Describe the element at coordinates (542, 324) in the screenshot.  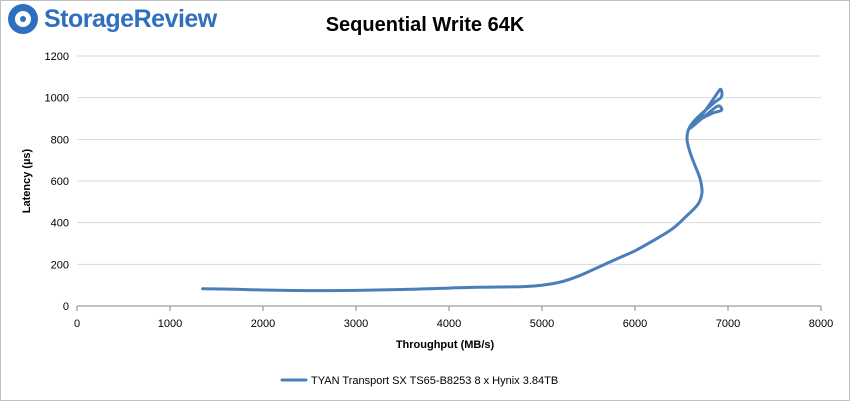
I see `x-tick-label: 5000` at that location.